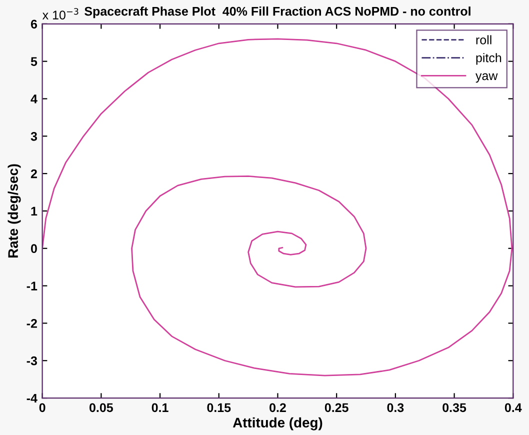 Image resolution: width=529 pixels, height=435 pixels. I want to click on y-axis-title: Rate (deg/sec), so click(14, 211).